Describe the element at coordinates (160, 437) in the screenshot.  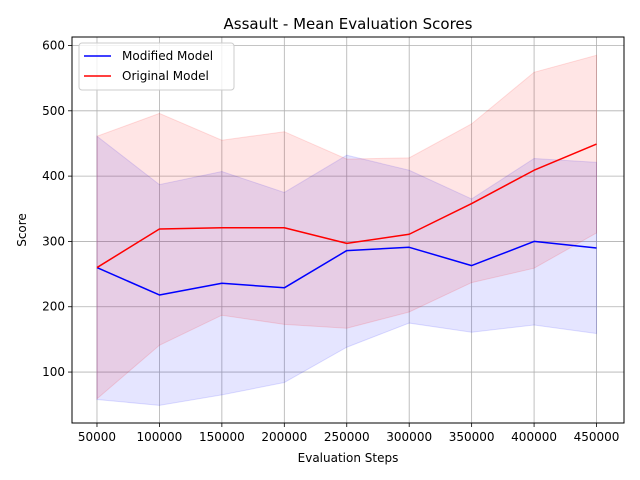
I see `x-tick-label: 100000` at that location.